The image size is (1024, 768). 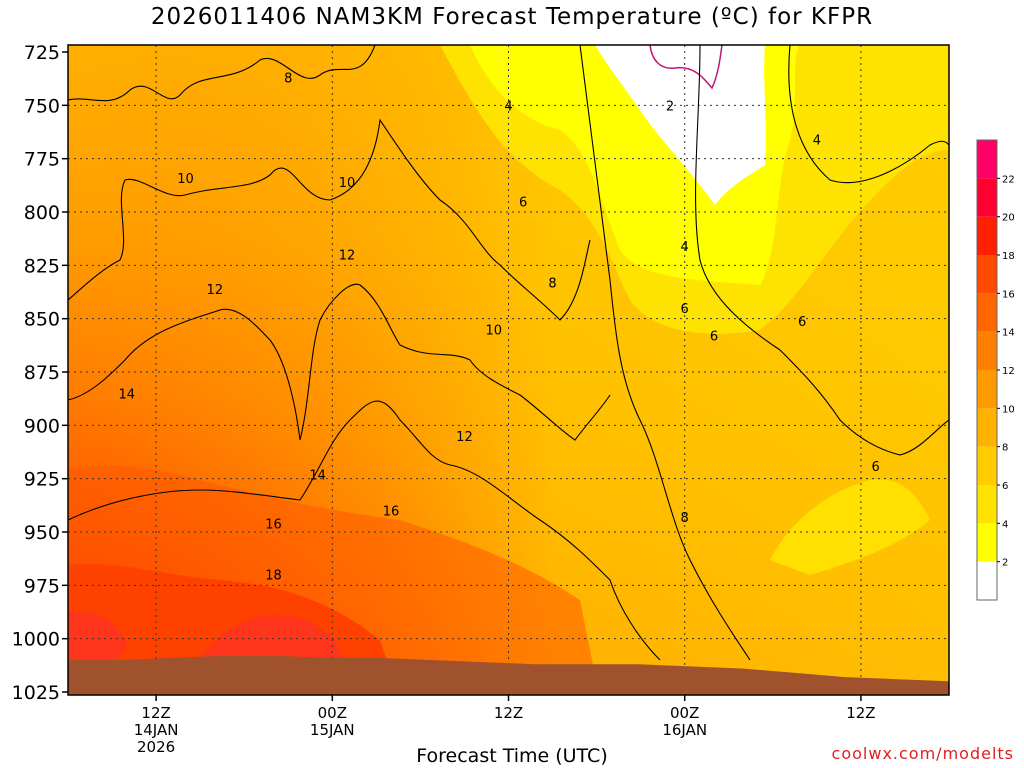 I want to click on y-tick-label: 1000, so click(x=36, y=640).